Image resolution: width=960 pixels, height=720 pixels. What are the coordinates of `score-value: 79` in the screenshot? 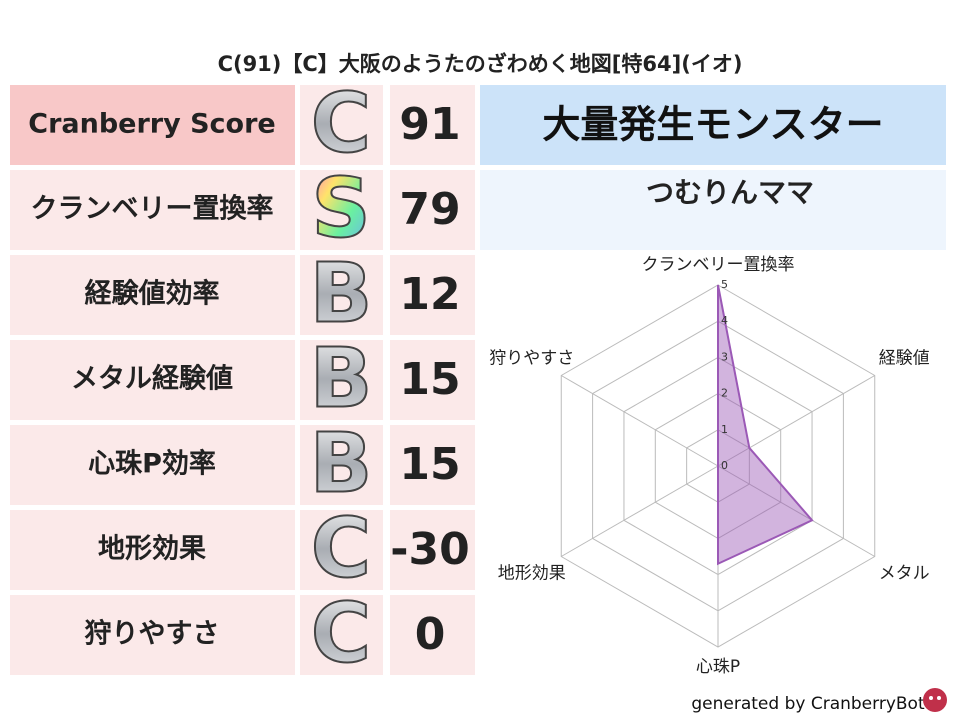 It's located at (429, 209).